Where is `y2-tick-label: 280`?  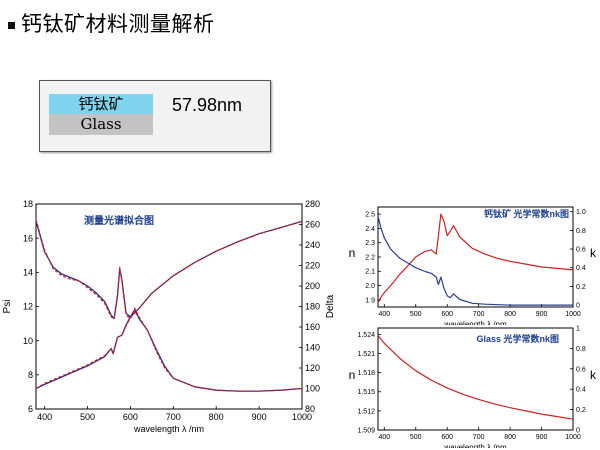 y2-tick-label: 280 is located at coordinates (312, 204).